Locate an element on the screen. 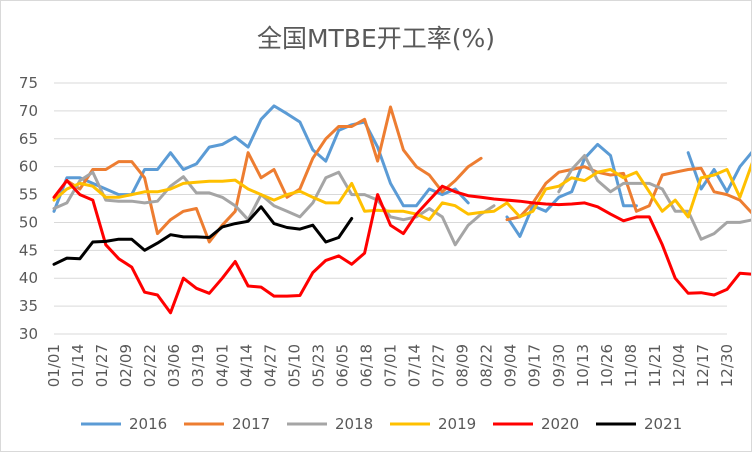  x-tick-label: 09/17 is located at coordinates (535, 365).